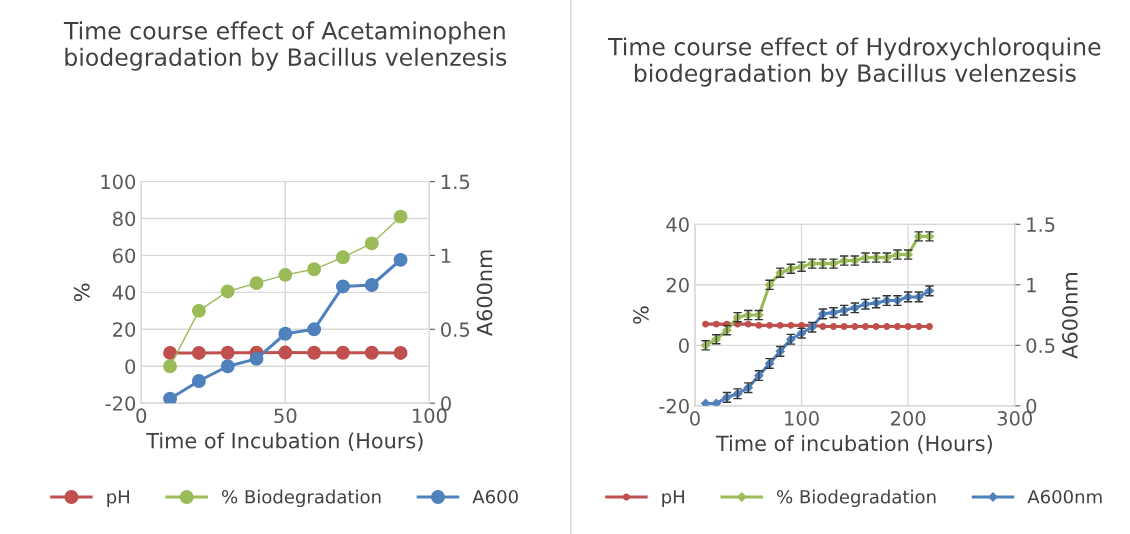 Image resolution: width=1130 pixels, height=534 pixels. Describe the element at coordinates (124, 256) in the screenshot. I see `y-tick-label: 60` at that location.